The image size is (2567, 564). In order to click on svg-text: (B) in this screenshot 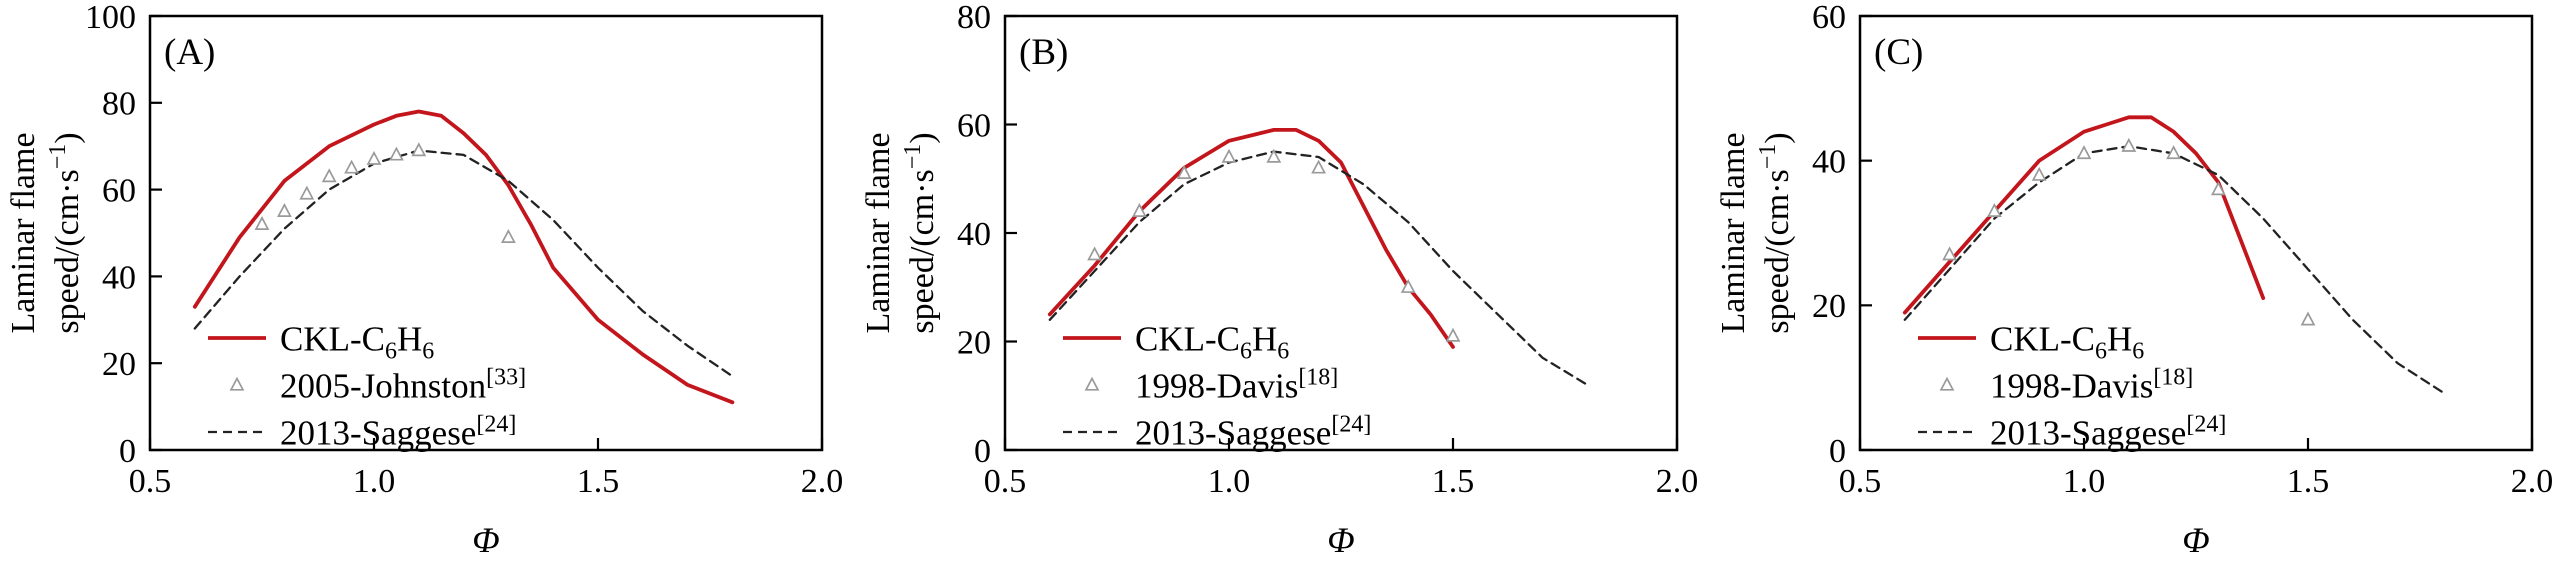, I will do `click(1043, 52)`.